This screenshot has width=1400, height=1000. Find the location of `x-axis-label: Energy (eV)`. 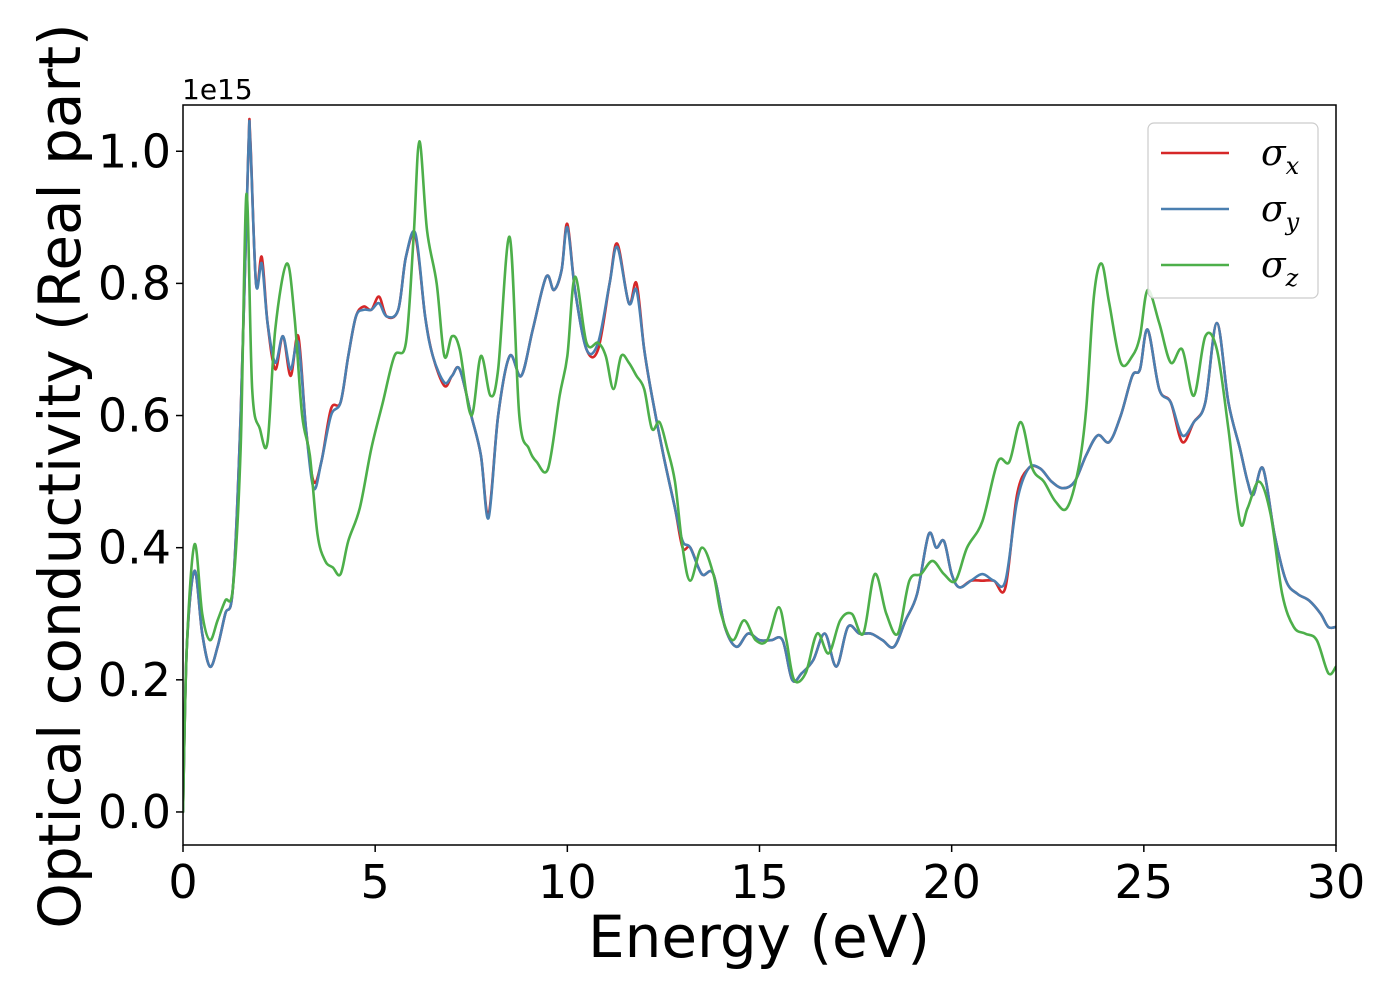

x-axis-label: Energy (eV) is located at coordinates (759, 937).